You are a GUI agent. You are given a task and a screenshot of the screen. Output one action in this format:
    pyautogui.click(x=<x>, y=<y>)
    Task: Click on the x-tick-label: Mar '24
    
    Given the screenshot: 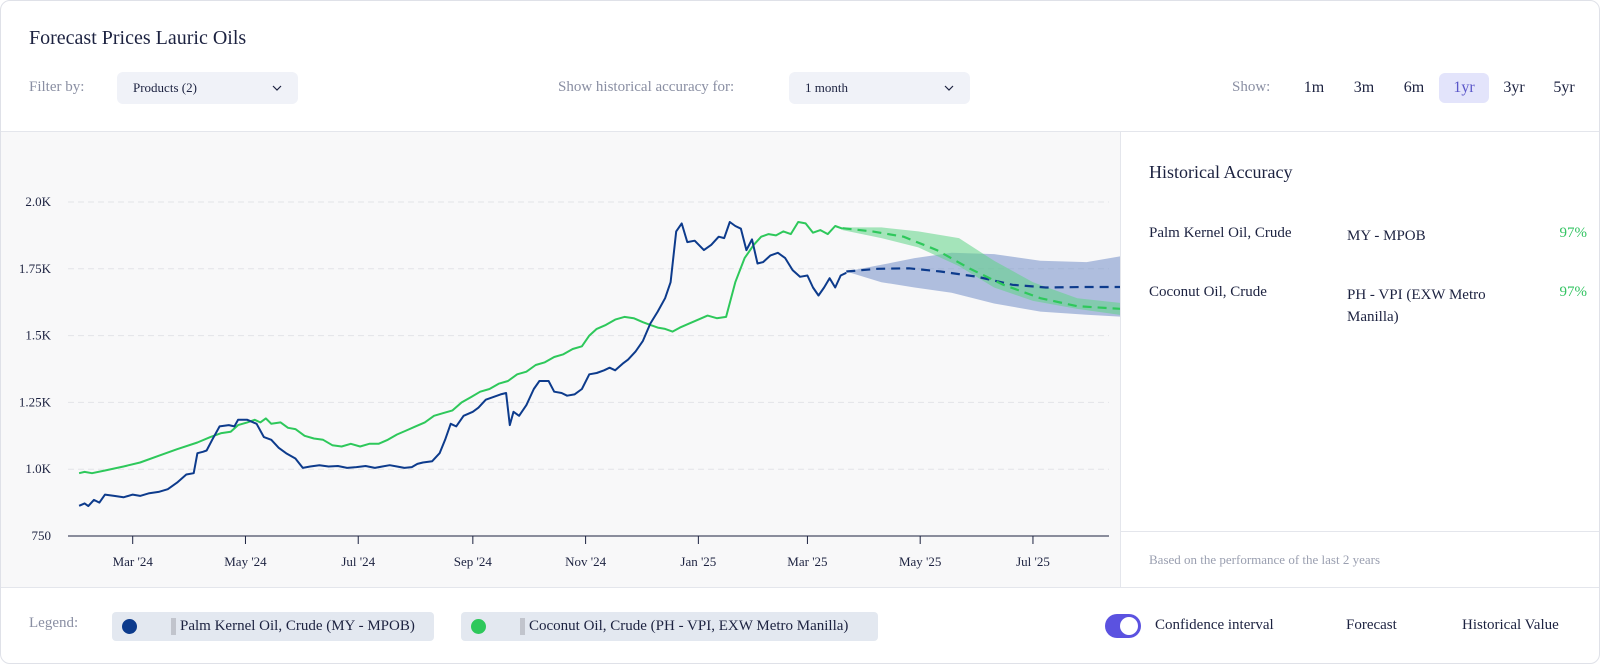 What is the action you would take?
    pyautogui.click(x=133, y=561)
    